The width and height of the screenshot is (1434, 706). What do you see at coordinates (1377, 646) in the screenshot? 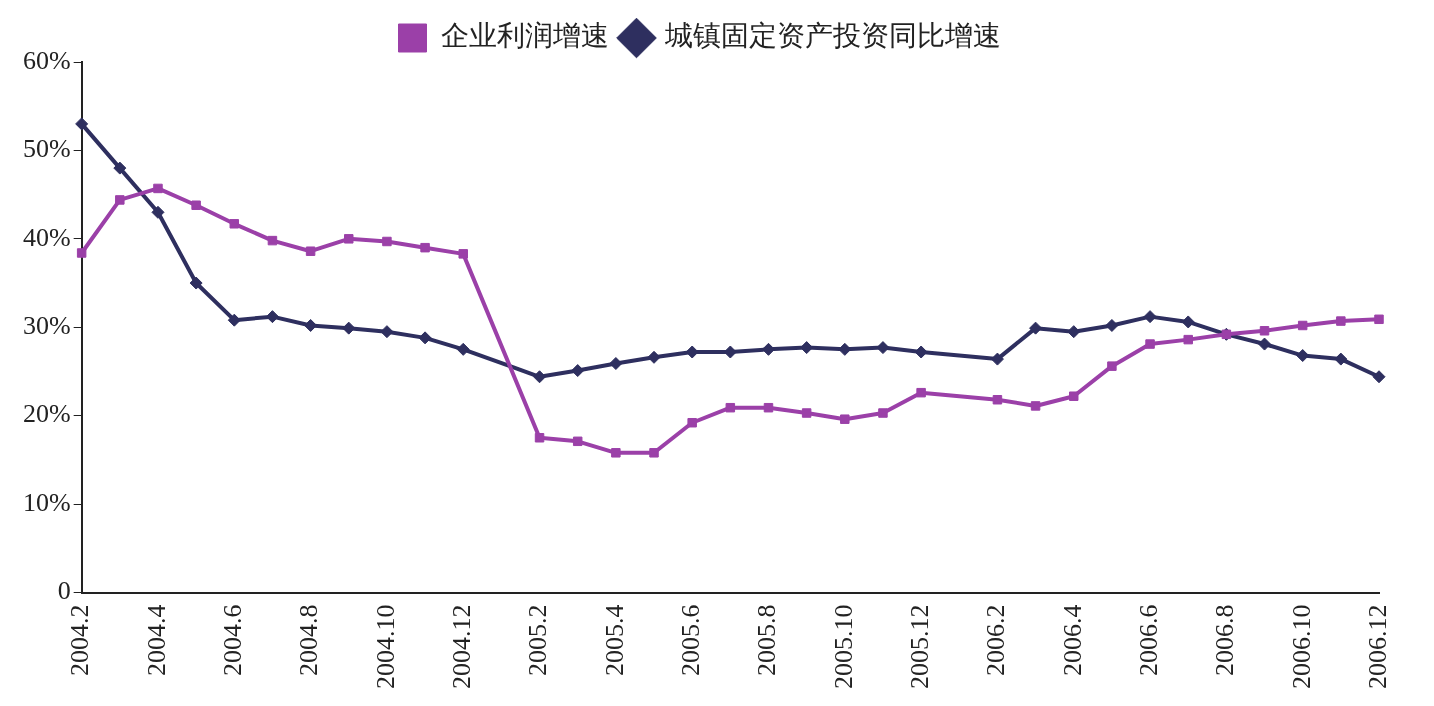
I see `x-tick-label: 2006.12` at bounding box center [1377, 646].